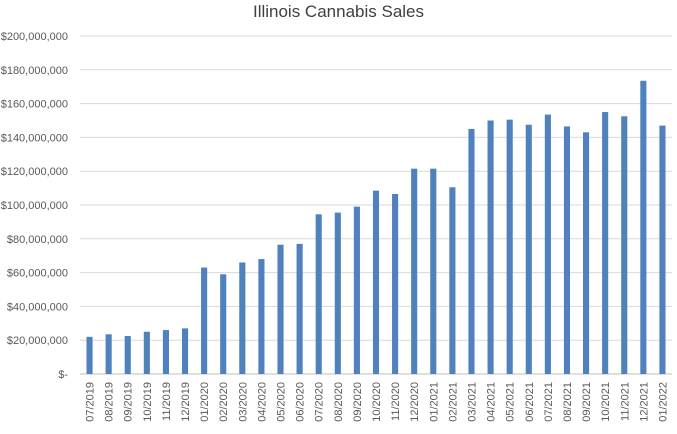  What do you see at coordinates (415, 402) in the screenshot?
I see `x-tick-label: 12/2020` at bounding box center [415, 402].